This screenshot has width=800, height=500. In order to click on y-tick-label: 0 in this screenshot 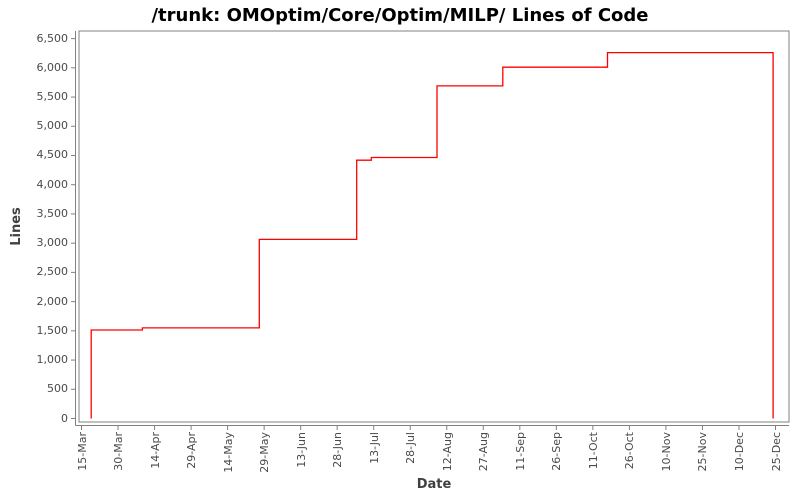, I will do `click(64, 418)`.